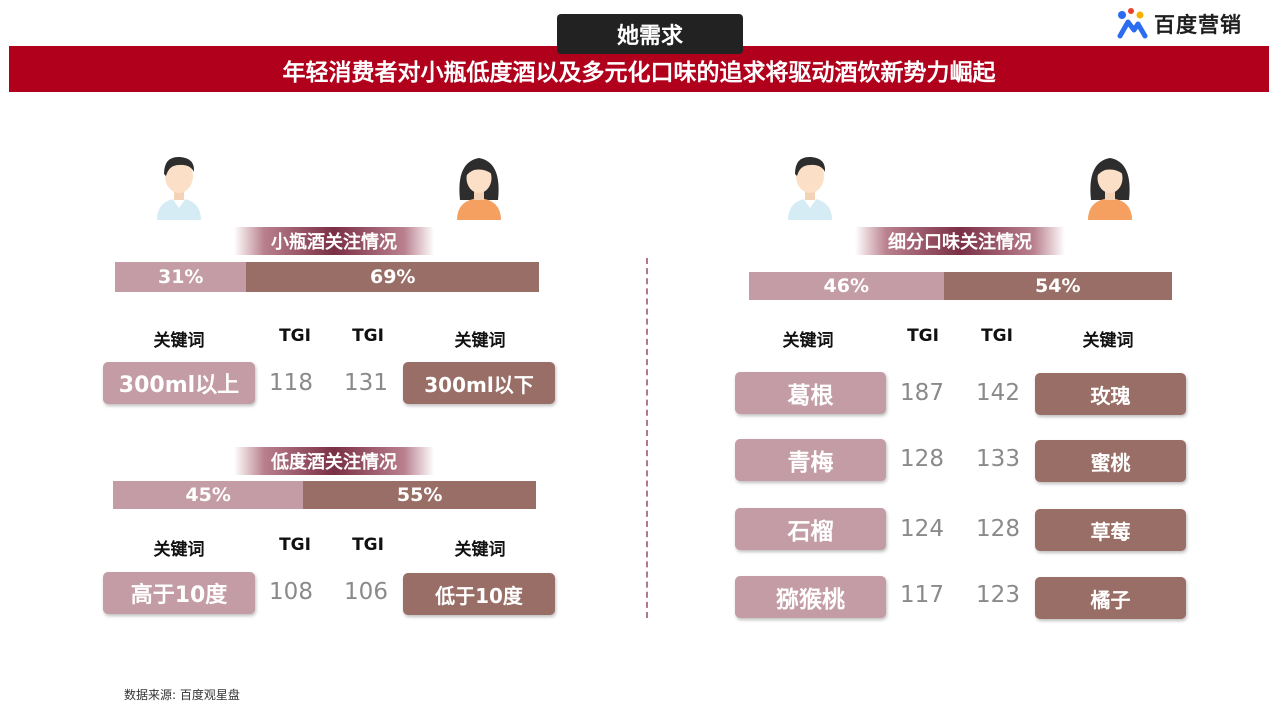  I want to click on male-keyword-text: 猕猴桃, so click(810, 600).